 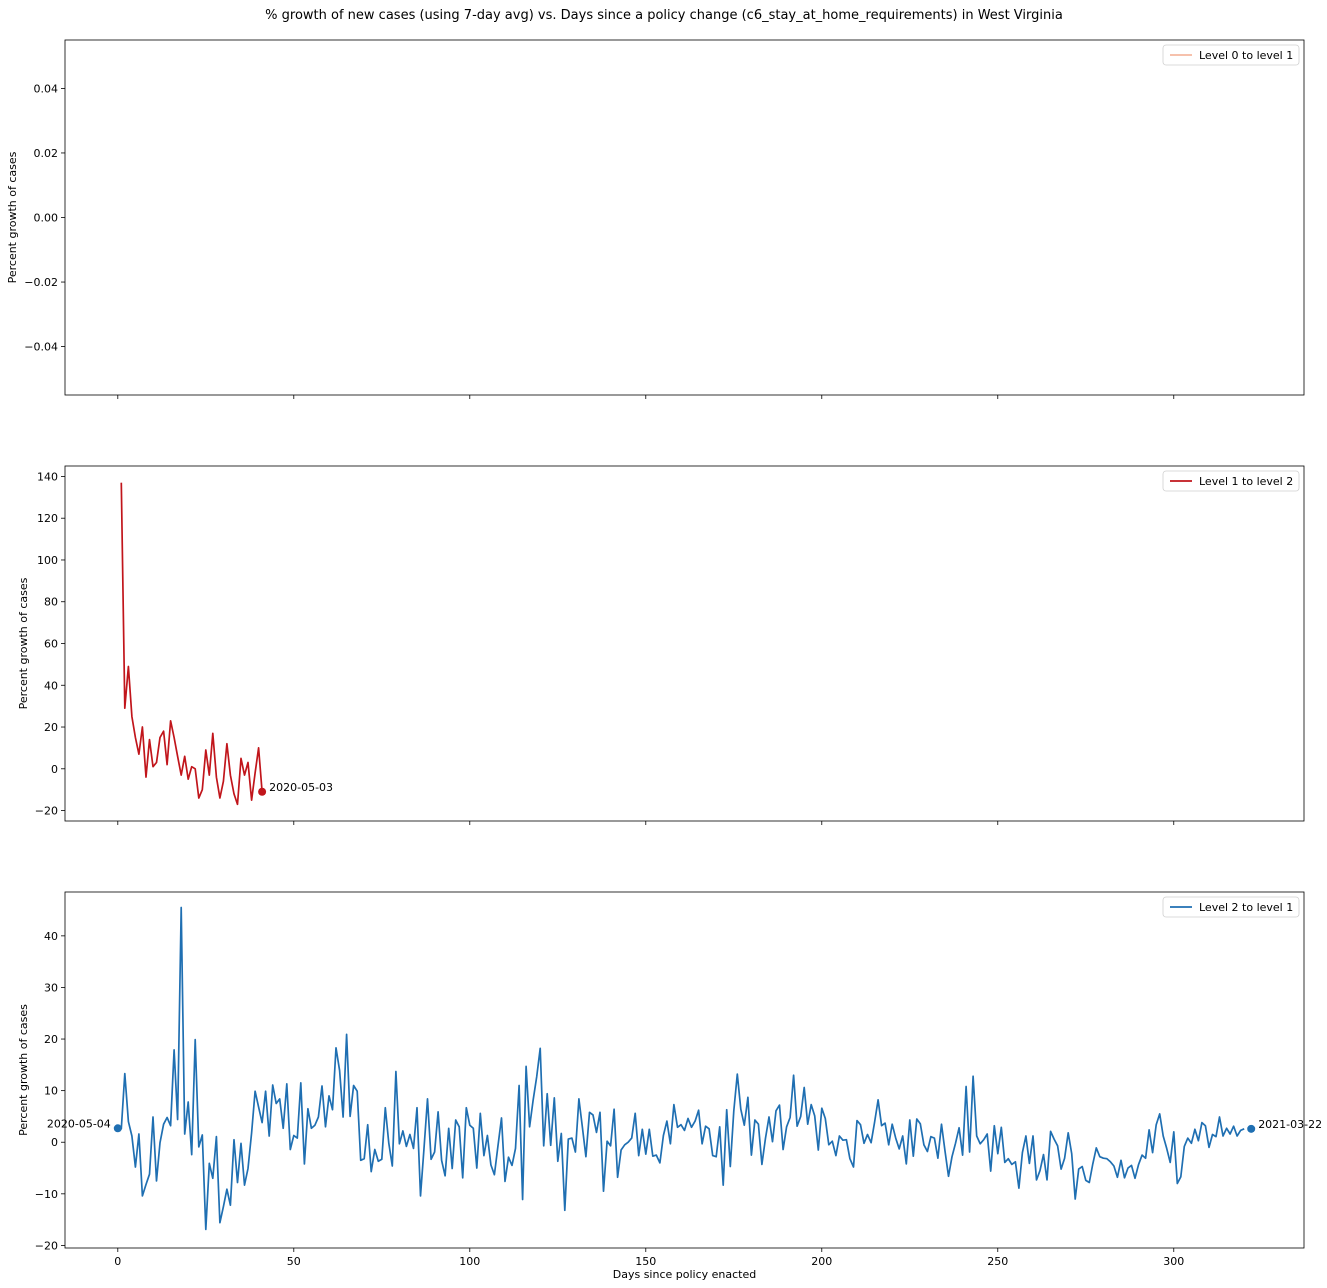 What do you see at coordinates (294, 1261) in the screenshot?
I see `x-tick-label: 50` at bounding box center [294, 1261].